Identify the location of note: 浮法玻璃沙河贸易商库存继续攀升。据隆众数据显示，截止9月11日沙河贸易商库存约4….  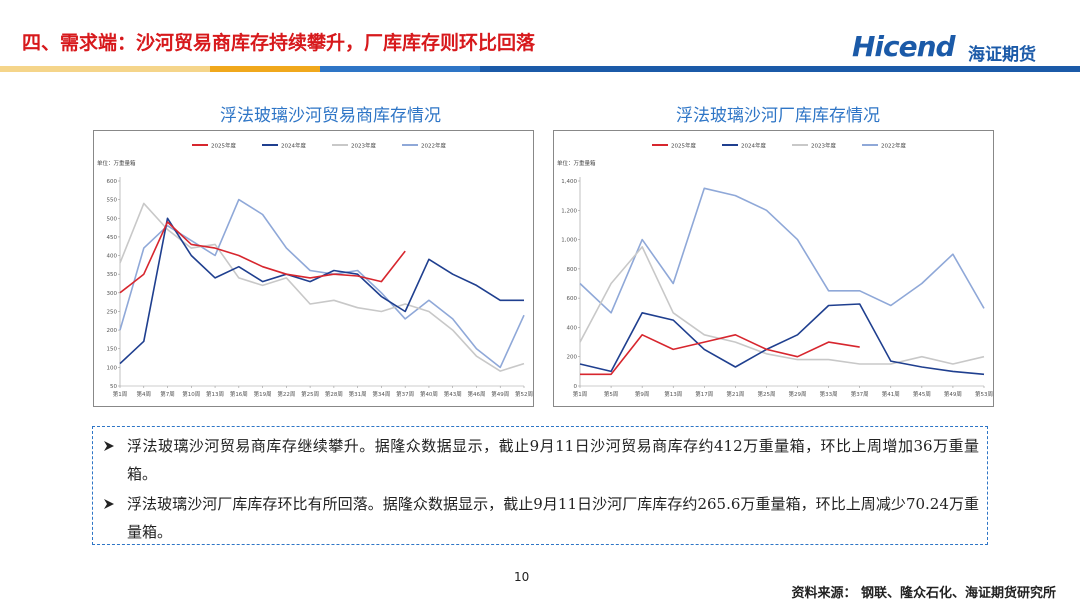
(541, 460).